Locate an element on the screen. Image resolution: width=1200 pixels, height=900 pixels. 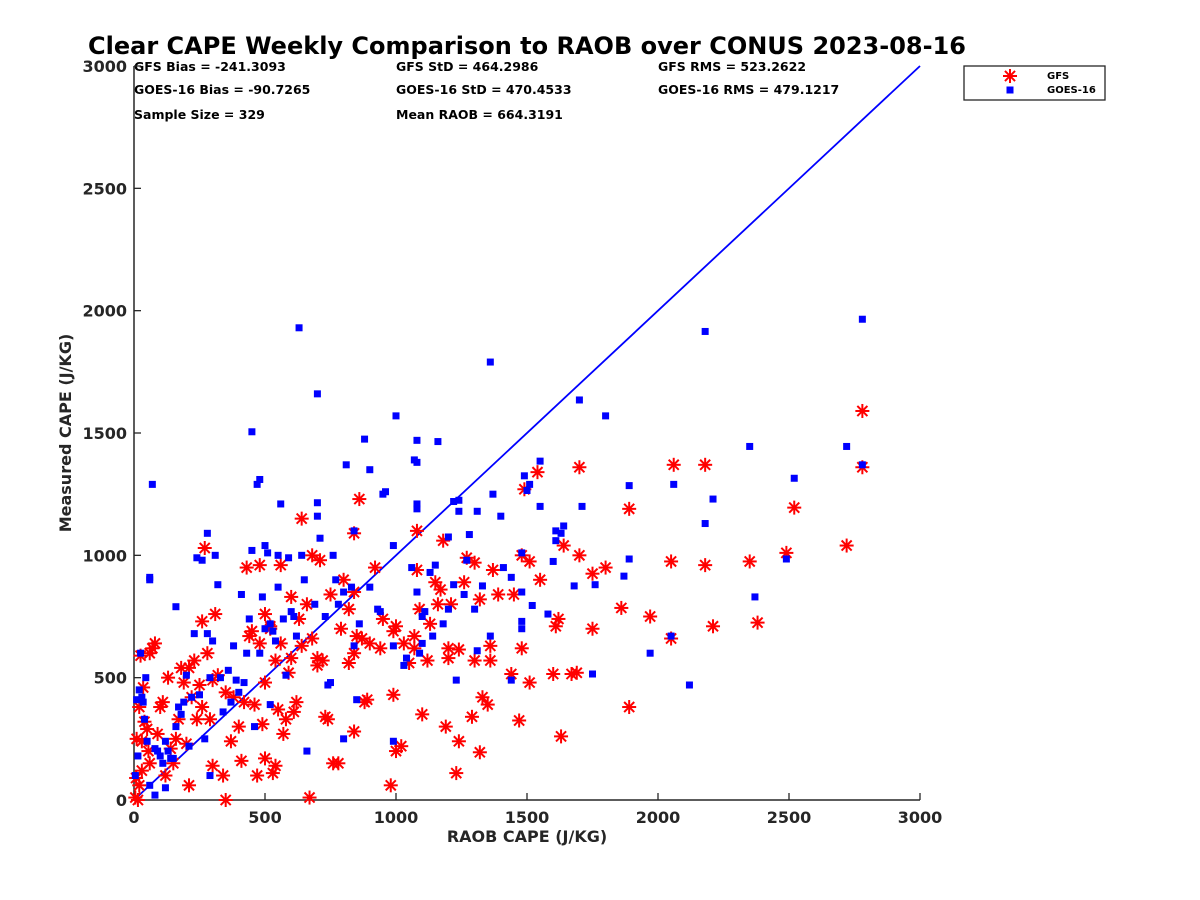
stat-gfs-rms: GFS RMS = 523.2622 is located at coordinates (732, 66).